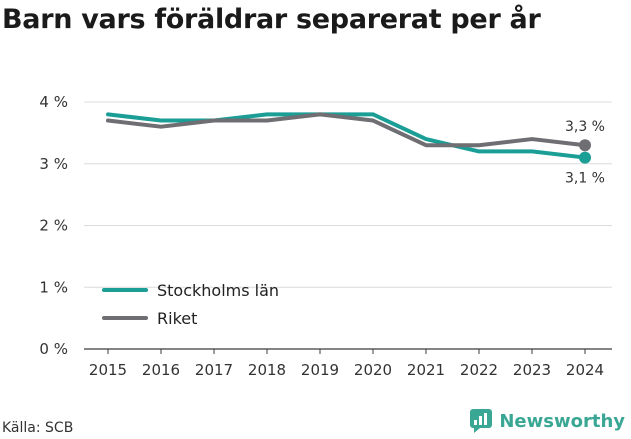 Image resolution: width=631 pixels, height=439 pixels. Describe the element at coordinates (532, 370) in the screenshot. I see `x-tick-label: 2023` at that location.